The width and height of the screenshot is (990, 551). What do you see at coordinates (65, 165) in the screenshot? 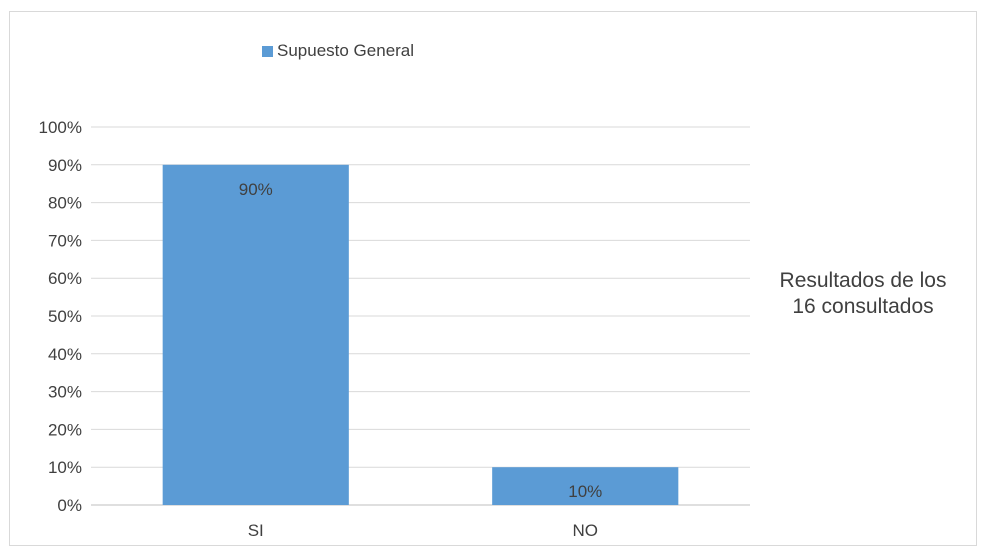
I see `y-tick-label: 90%` at bounding box center [65, 165].